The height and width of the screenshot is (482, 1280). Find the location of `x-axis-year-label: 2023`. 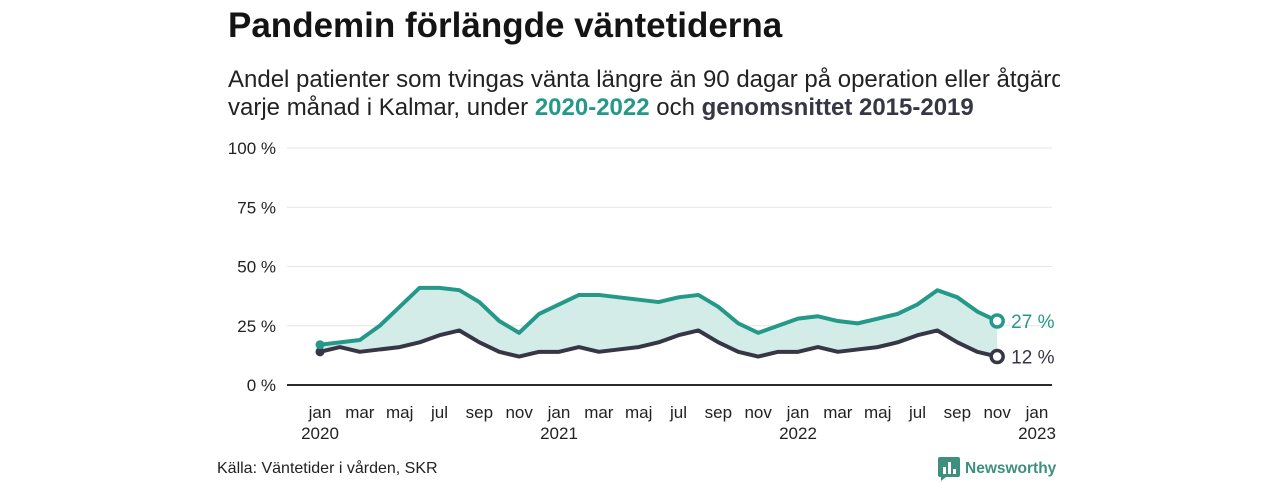

x-axis-year-label: 2023 is located at coordinates (1037, 433).